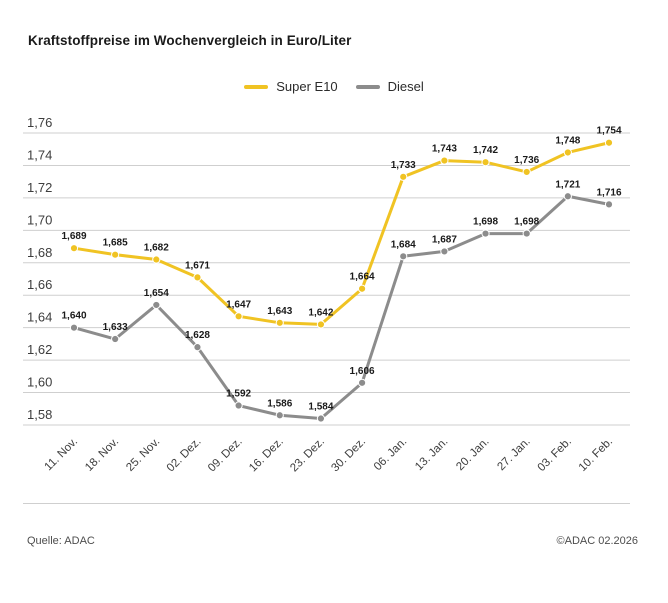  I want to click on legend-label-super-e10: Super E10, so click(307, 86).